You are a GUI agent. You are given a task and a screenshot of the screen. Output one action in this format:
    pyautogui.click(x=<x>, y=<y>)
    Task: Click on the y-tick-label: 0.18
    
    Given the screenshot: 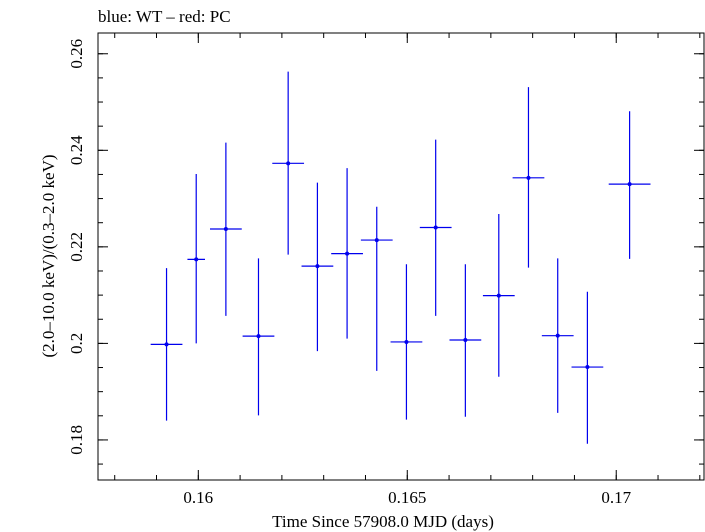 What is the action you would take?
    pyautogui.click(x=76, y=440)
    